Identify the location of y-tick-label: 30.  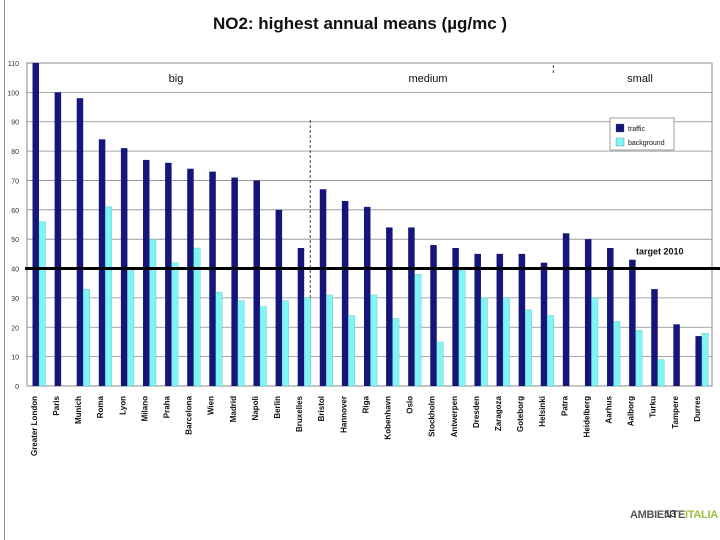
(15, 299).